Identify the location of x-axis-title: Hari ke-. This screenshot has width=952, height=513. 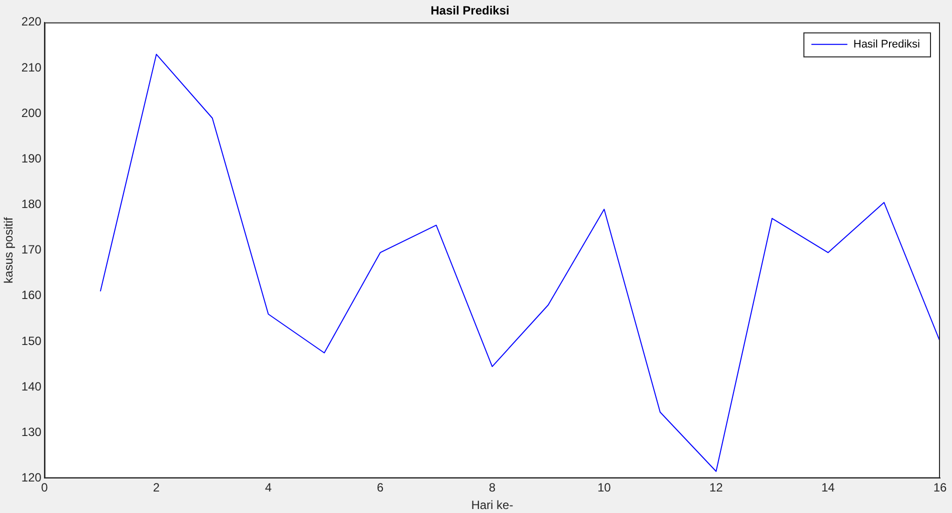
(492, 505).